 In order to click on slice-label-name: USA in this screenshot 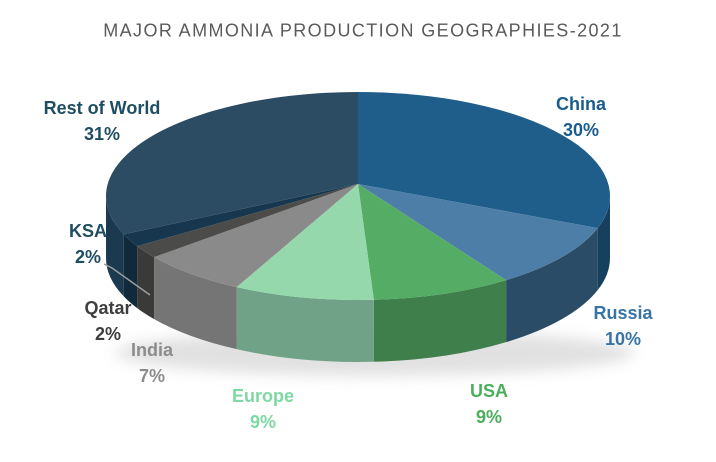, I will do `click(489, 391)`.